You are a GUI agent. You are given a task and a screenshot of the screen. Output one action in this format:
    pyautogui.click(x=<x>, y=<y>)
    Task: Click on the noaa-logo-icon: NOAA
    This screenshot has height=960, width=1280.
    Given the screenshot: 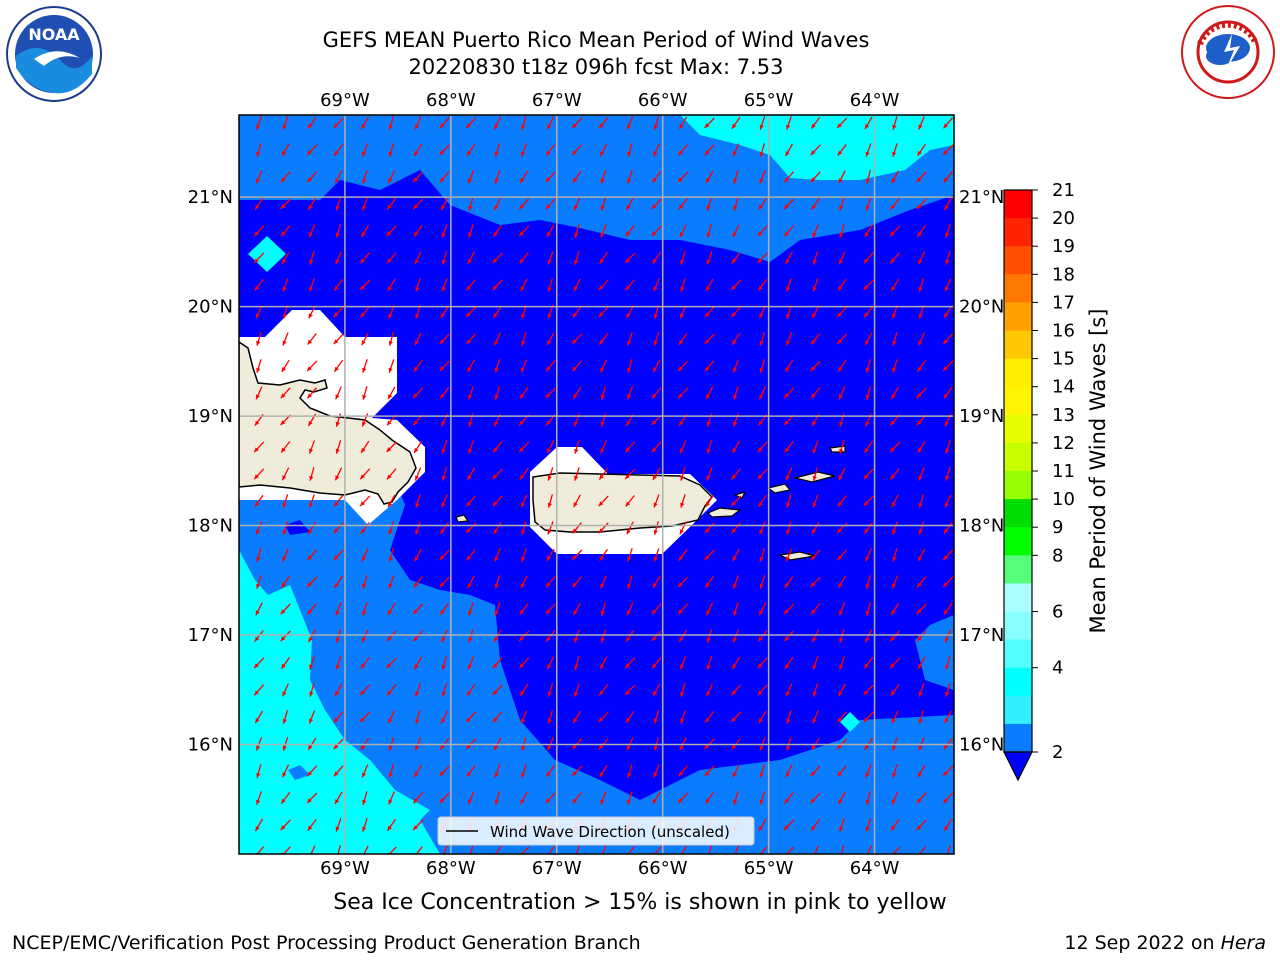 What is the action you would take?
    pyautogui.click(x=54, y=54)
    